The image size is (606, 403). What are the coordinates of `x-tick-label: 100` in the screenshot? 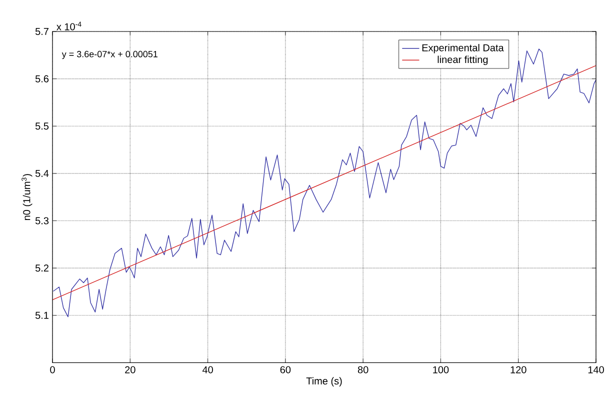 It's located at (441, 370).